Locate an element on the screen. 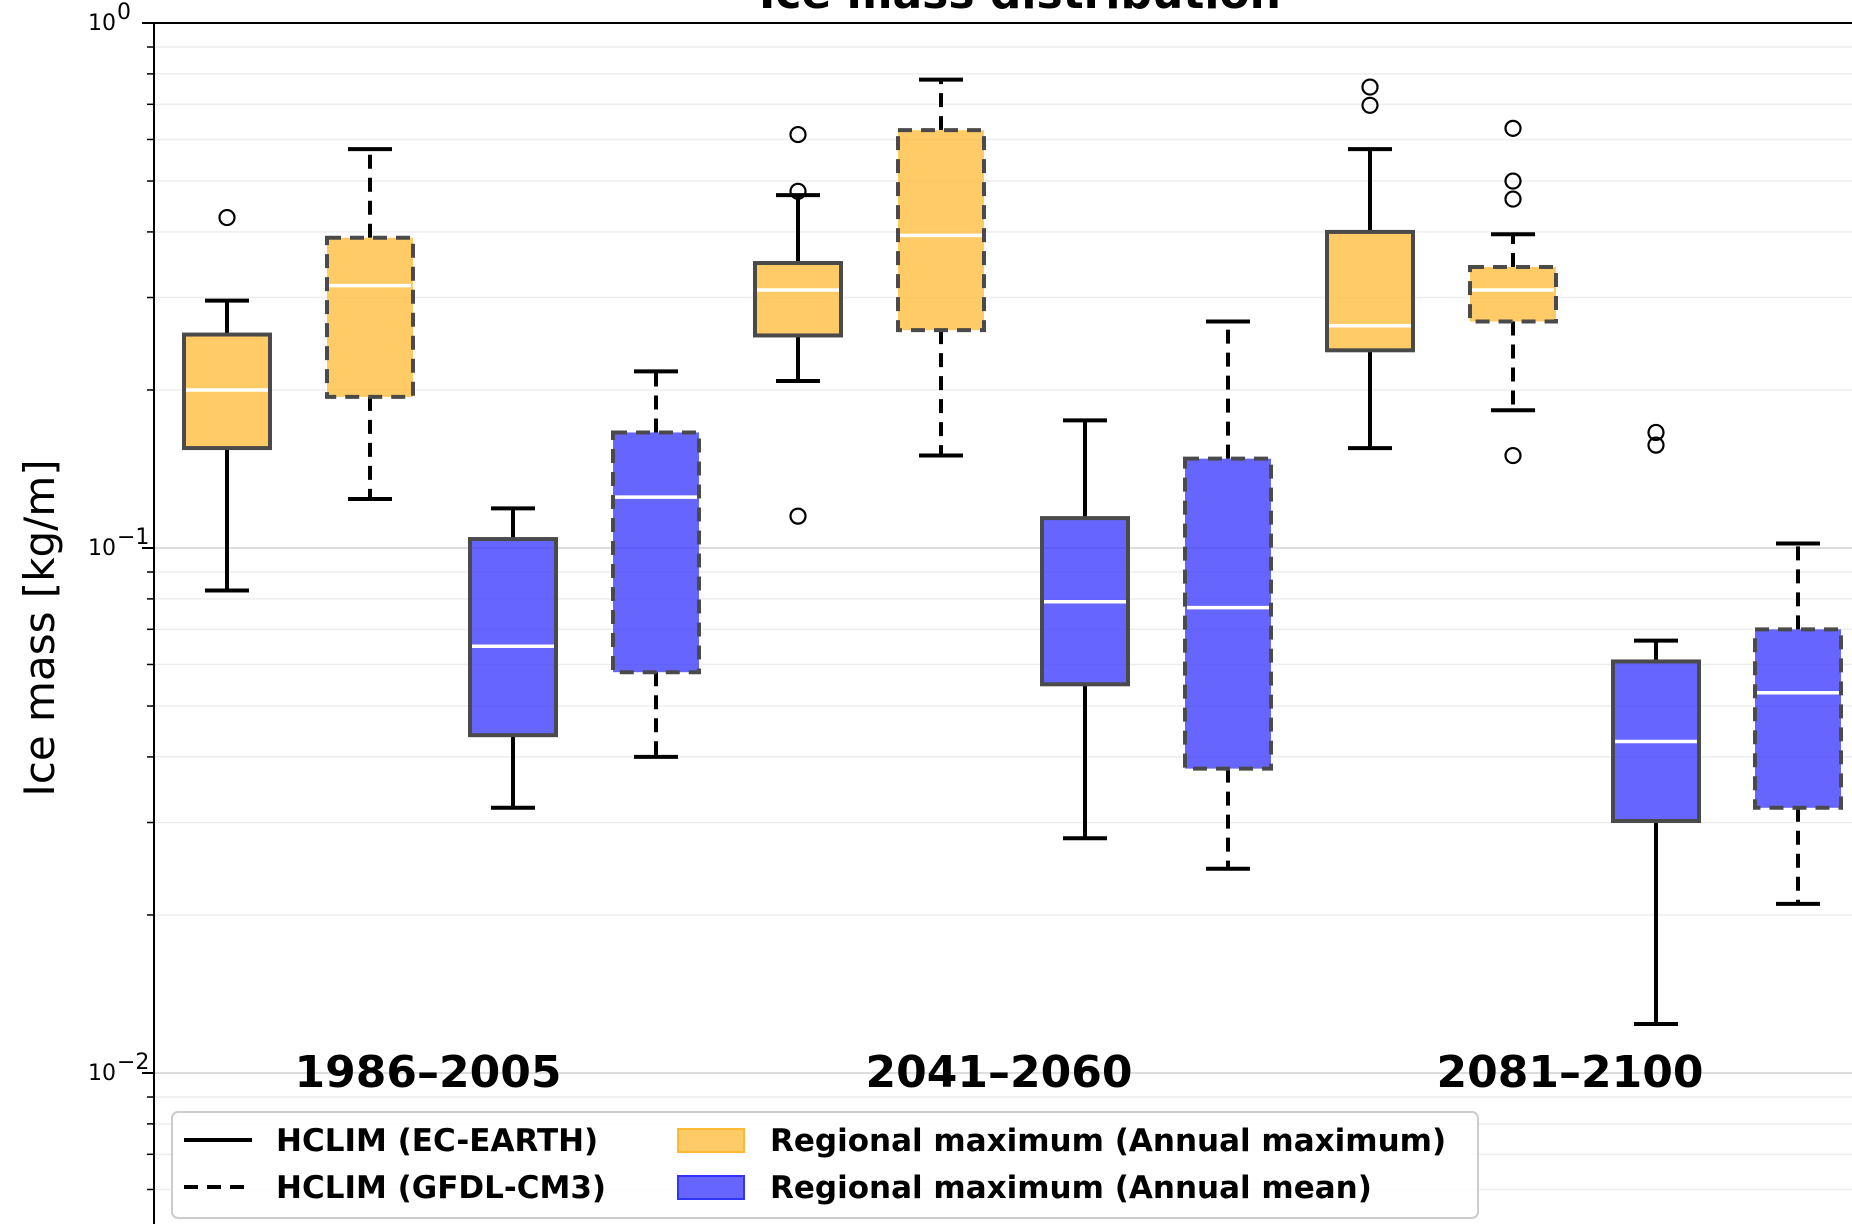 The width and height of the screenshot is (1852, 1224). legend-entry-4: Regional maximum (Annual mean) is located at coordinates (1024, 1188).